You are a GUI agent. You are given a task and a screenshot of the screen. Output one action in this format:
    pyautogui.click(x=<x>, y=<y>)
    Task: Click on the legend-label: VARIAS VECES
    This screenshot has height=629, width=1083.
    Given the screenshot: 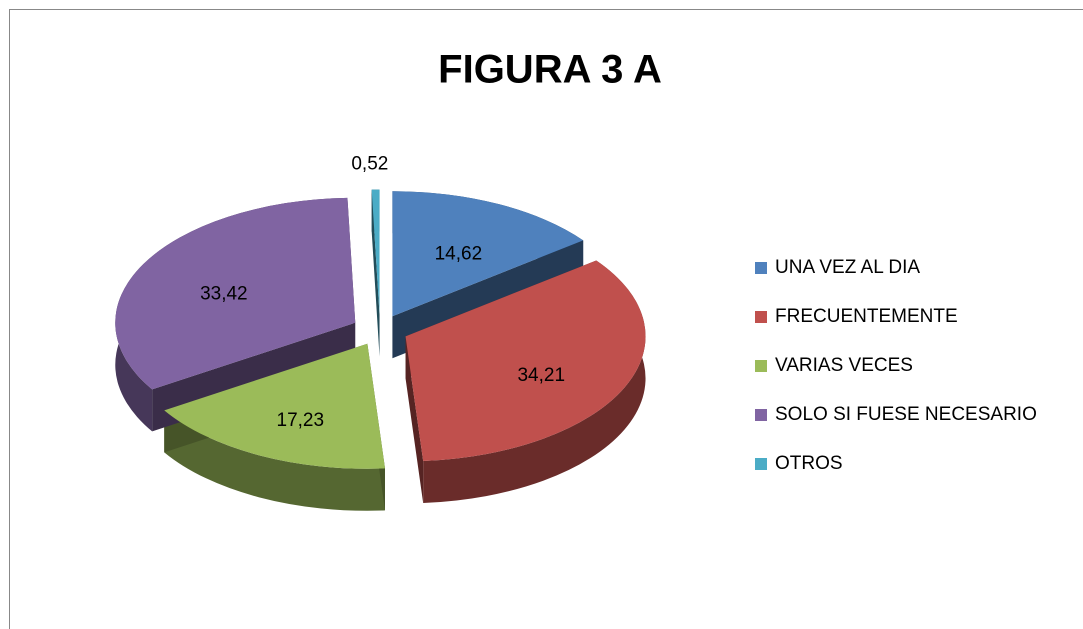 What is the action you would take?
    pyautogui.click(x=844, y=365)
    